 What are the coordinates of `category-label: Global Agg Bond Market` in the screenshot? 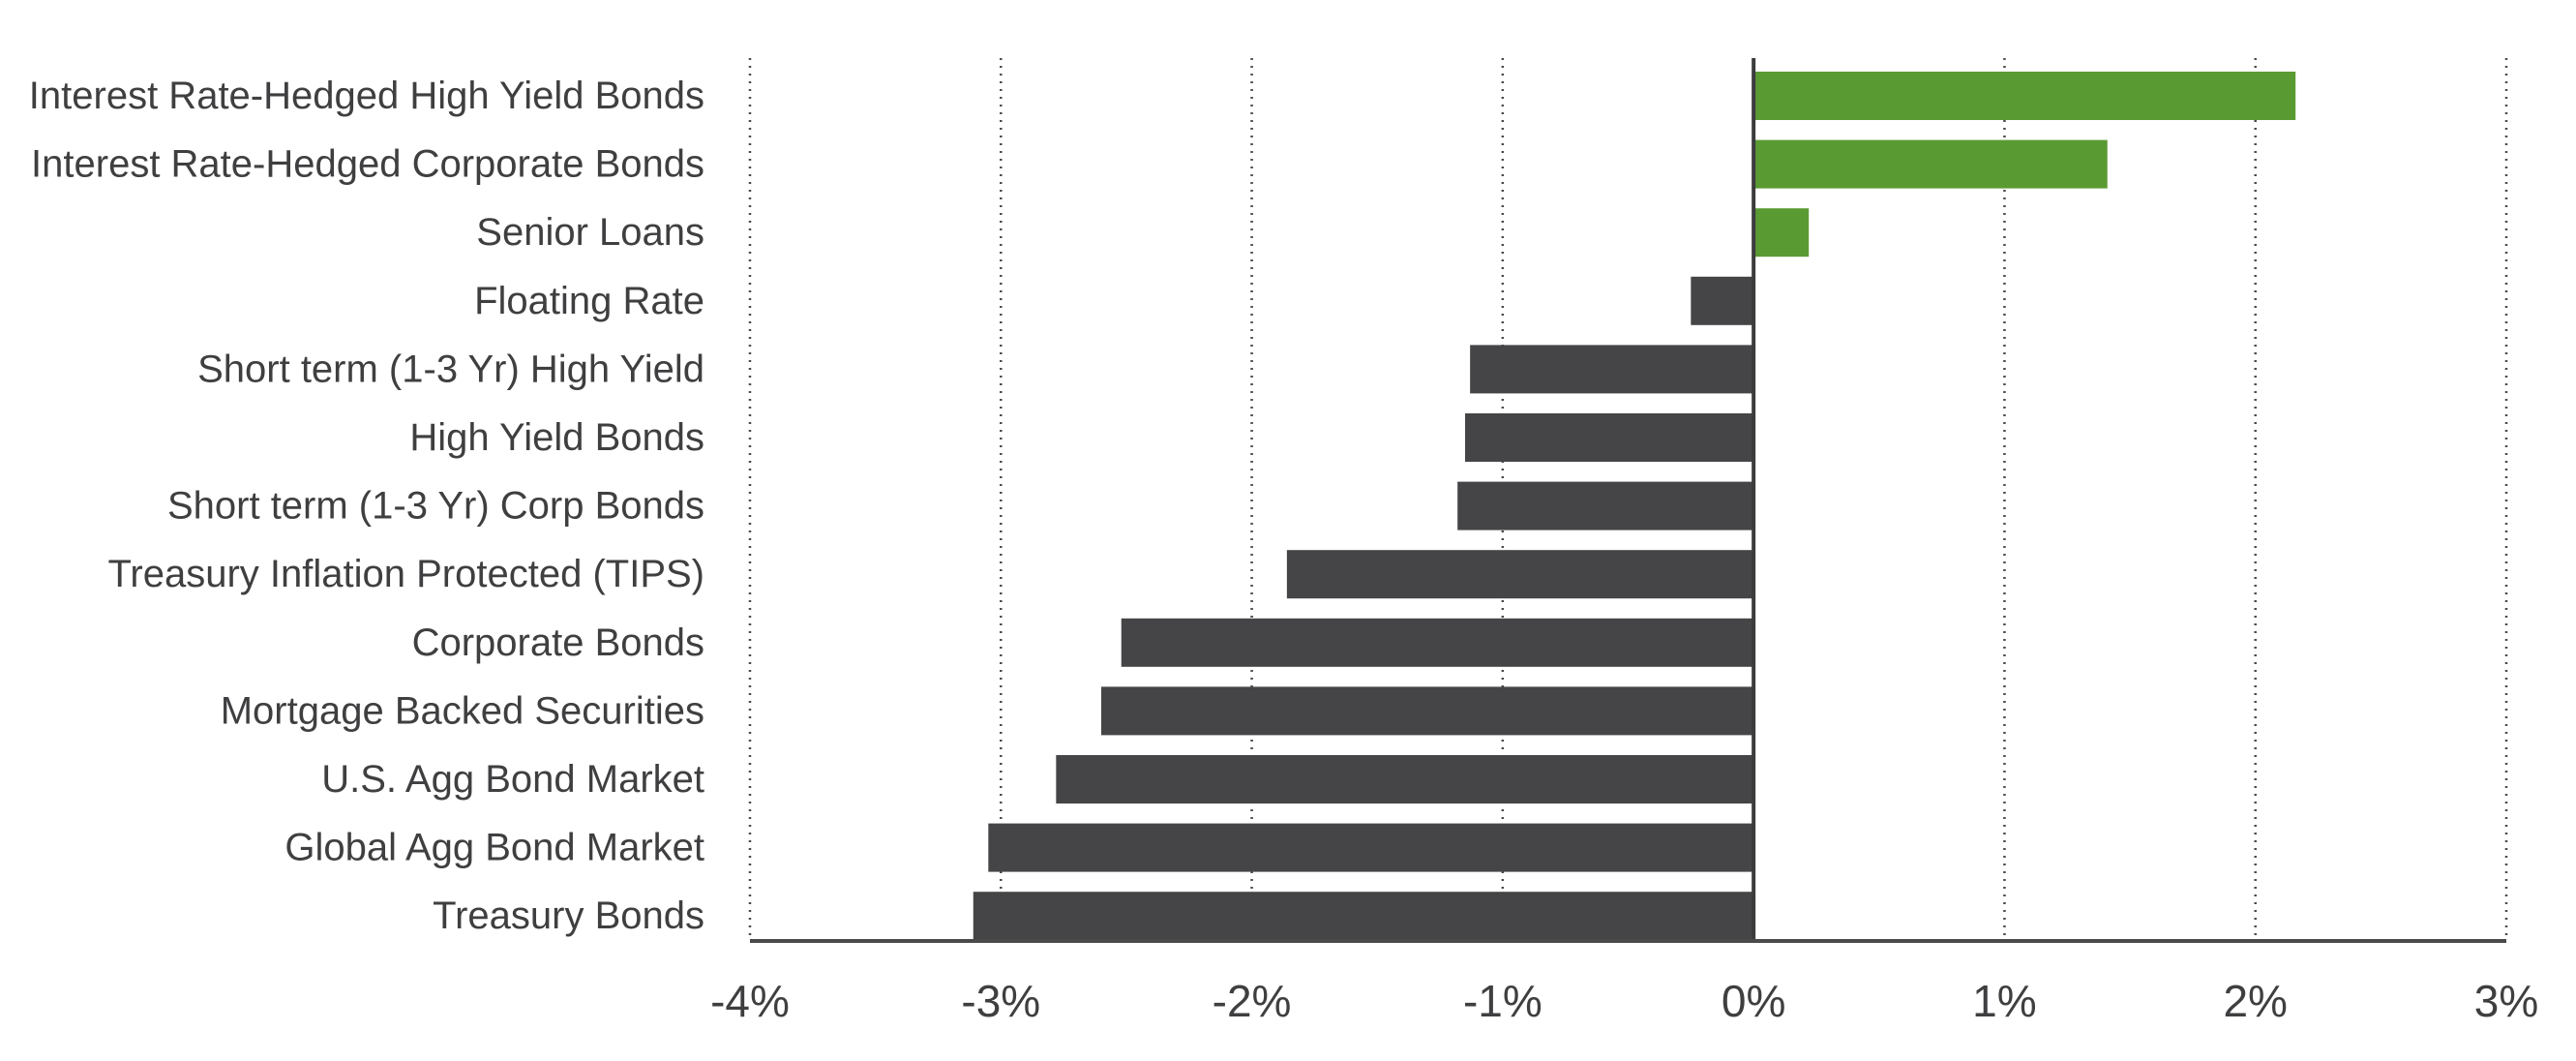 It's located at (494, 848).